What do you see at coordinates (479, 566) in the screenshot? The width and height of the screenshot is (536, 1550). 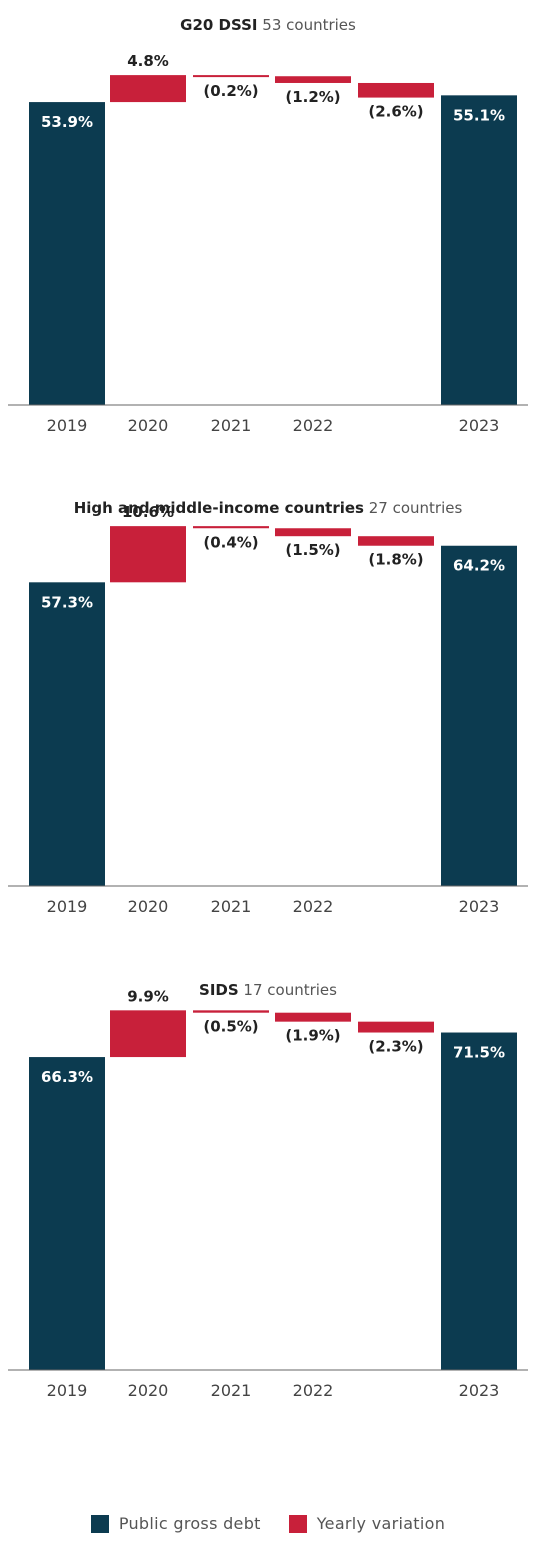 I see `data-label: 64.2%` at bounding box center [479, 566].